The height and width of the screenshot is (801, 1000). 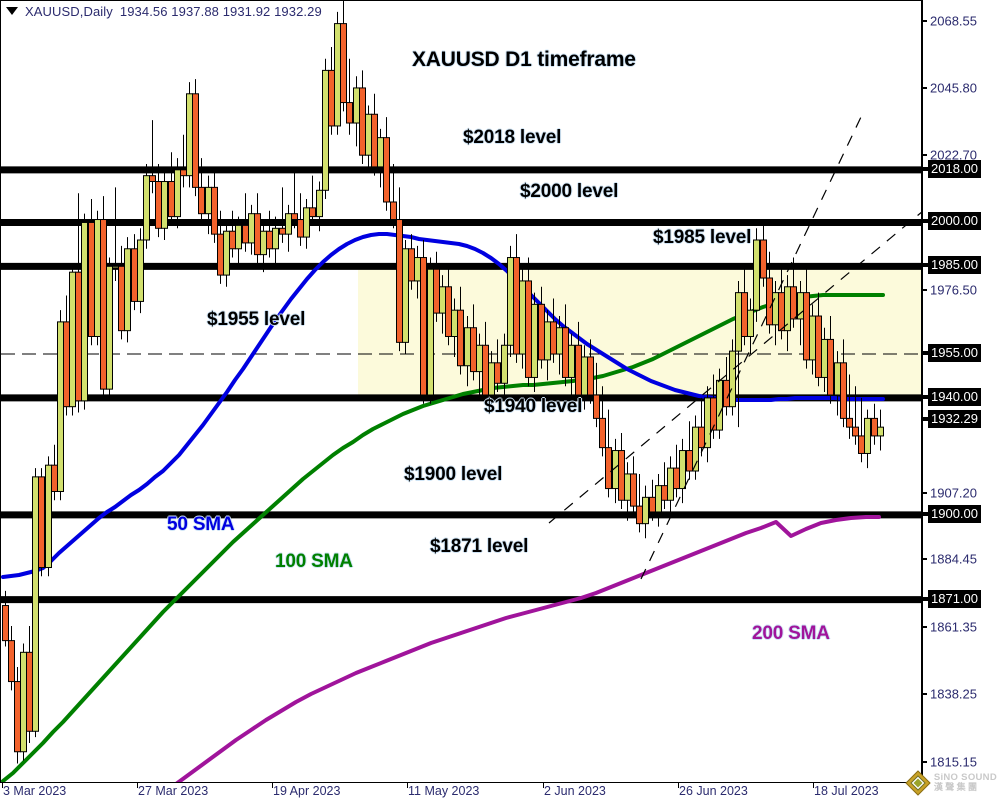 I want to click on annotation-xauusd-d1-timeframe: XAUUSD D1 timeframe, so click(x=524, y=59).